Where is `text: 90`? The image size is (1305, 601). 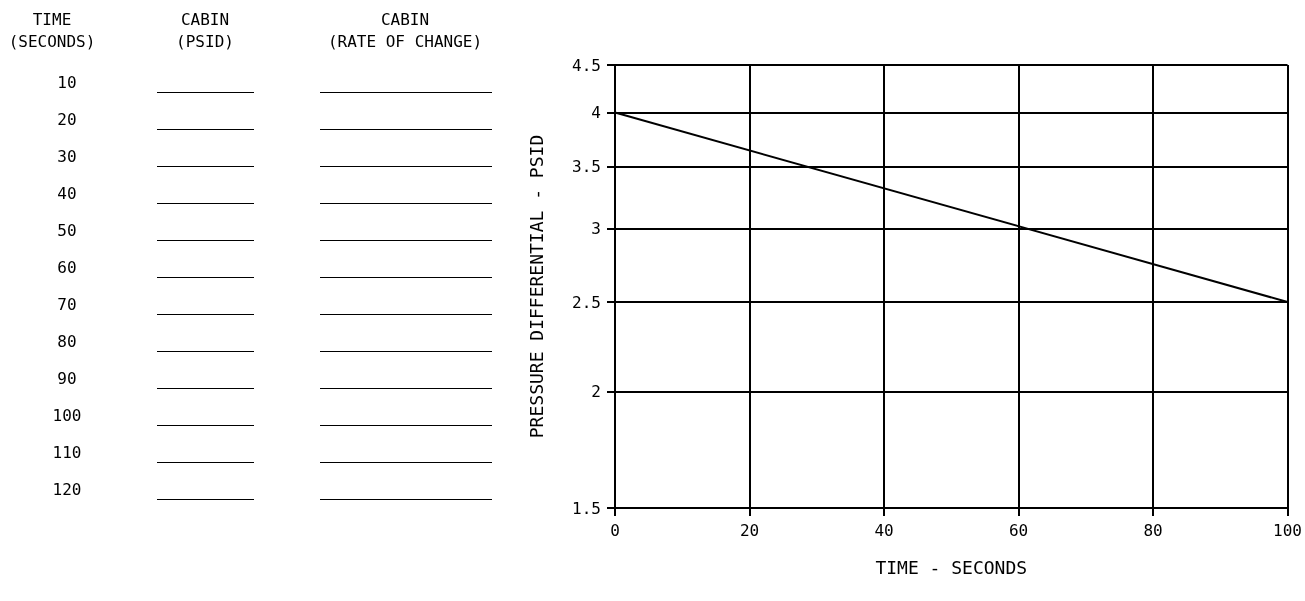
text: 90 is located at coordinates (67, 378).